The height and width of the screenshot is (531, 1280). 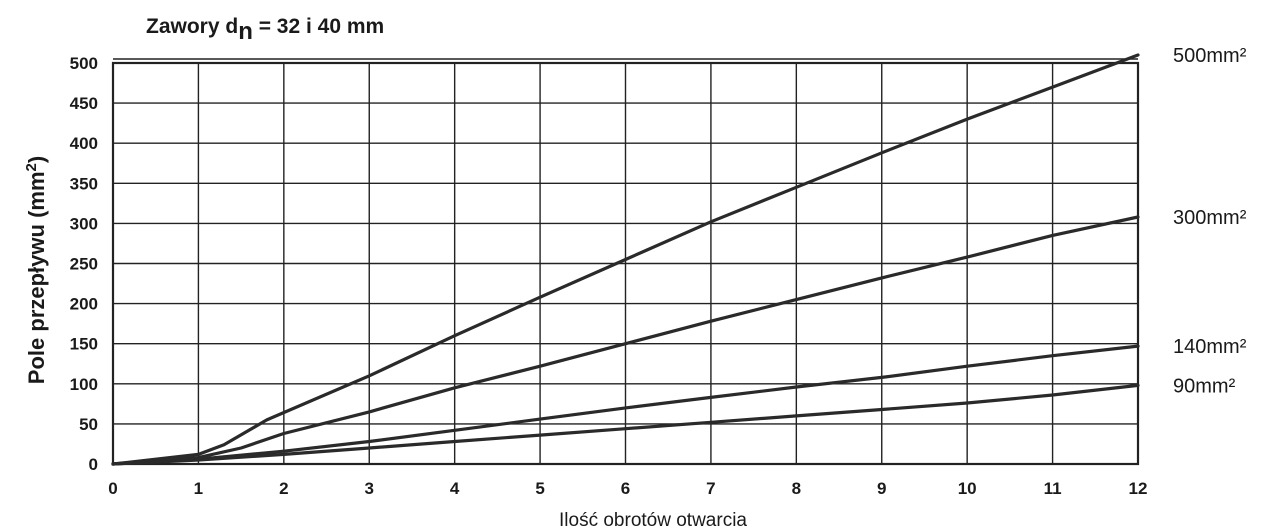 What do you see at coordinates (88, 424) in the screenshot?
I see `y-tick-label: 50` at bounding box center [88, 424].